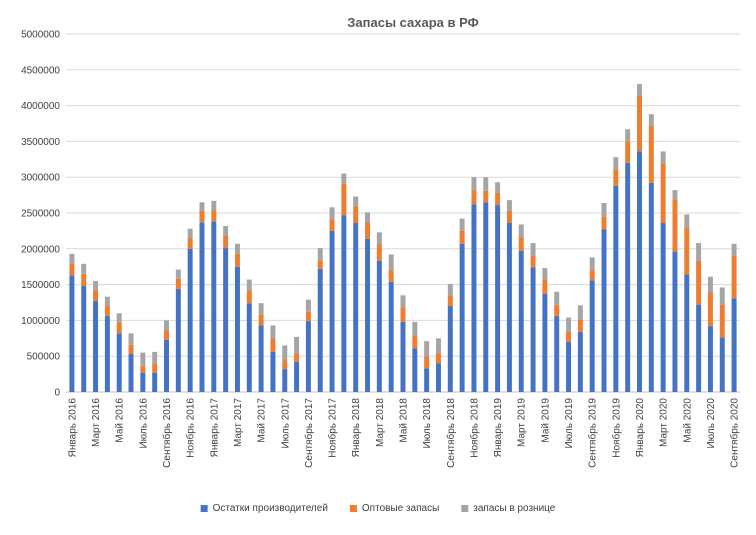 Image resolution: width=756 pixels, height=535 pixels. I want to click on legend-item: запасы в рознице, so click(508, 508).